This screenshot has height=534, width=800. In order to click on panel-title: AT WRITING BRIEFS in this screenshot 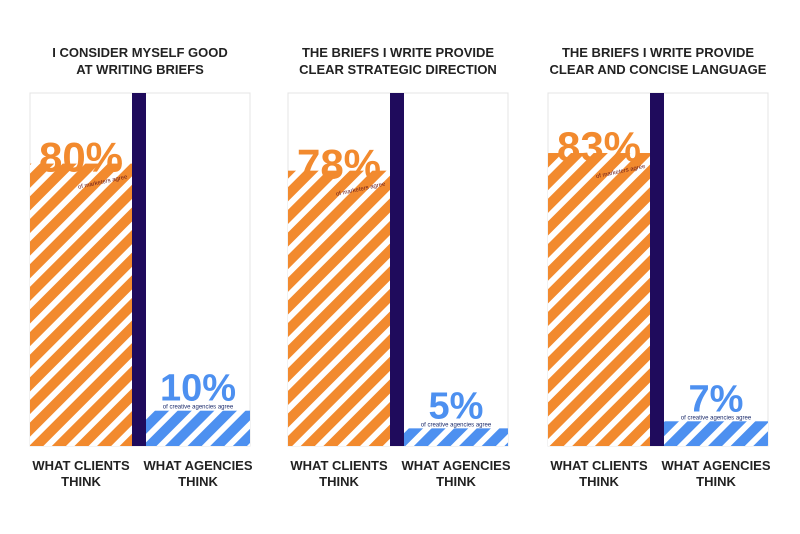, I will do `click(140, 69)`.